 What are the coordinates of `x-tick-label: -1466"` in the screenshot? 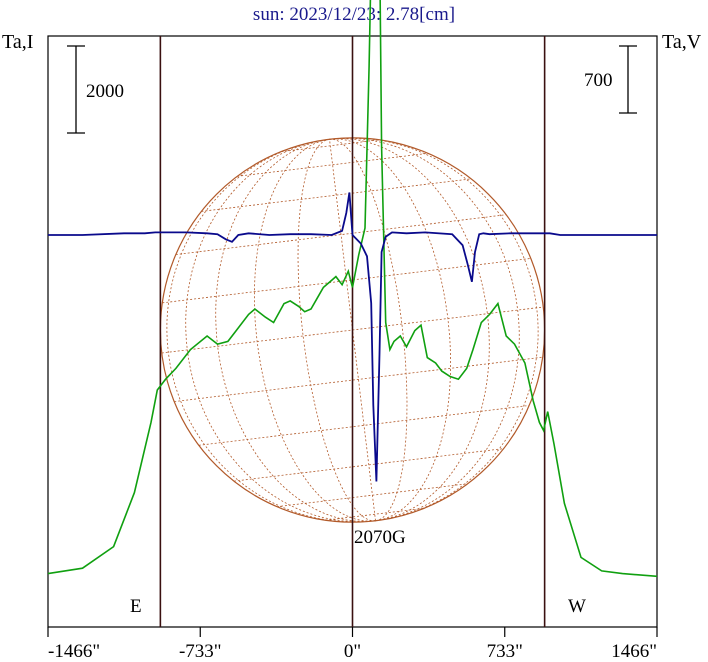 It's located at (74, 651).